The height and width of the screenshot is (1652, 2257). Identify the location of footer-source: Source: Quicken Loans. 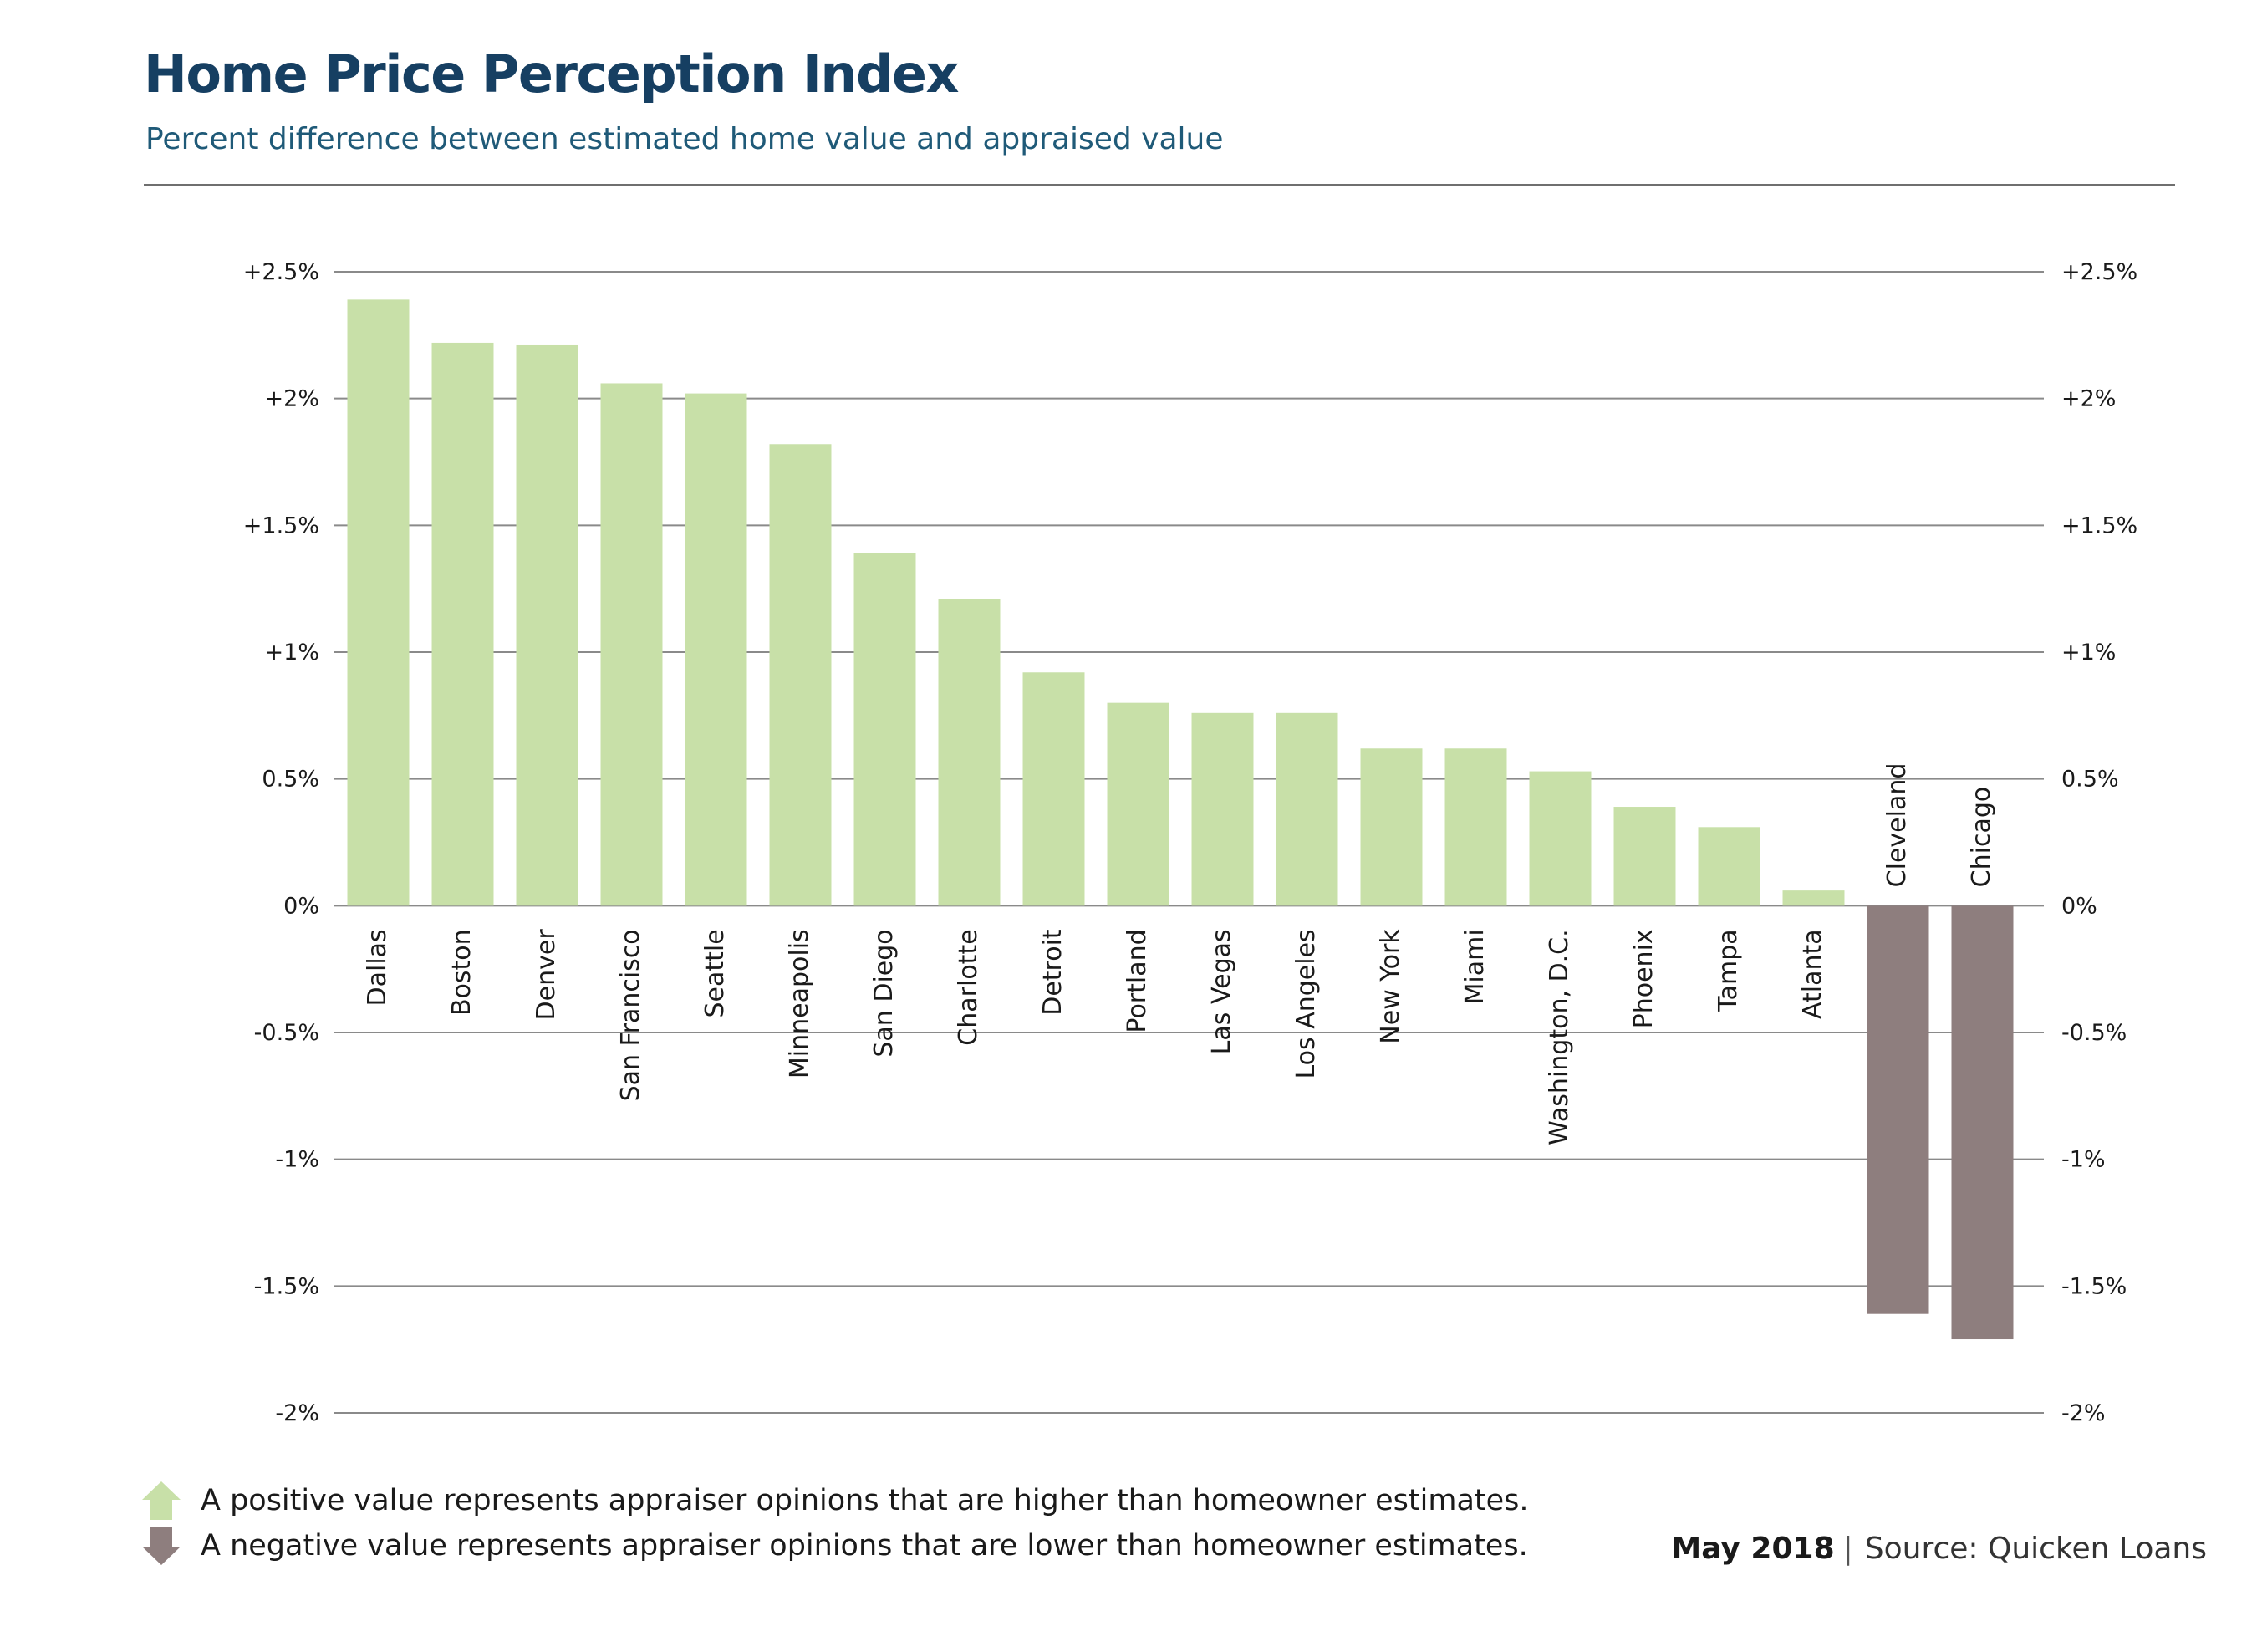
(2036, 1549).